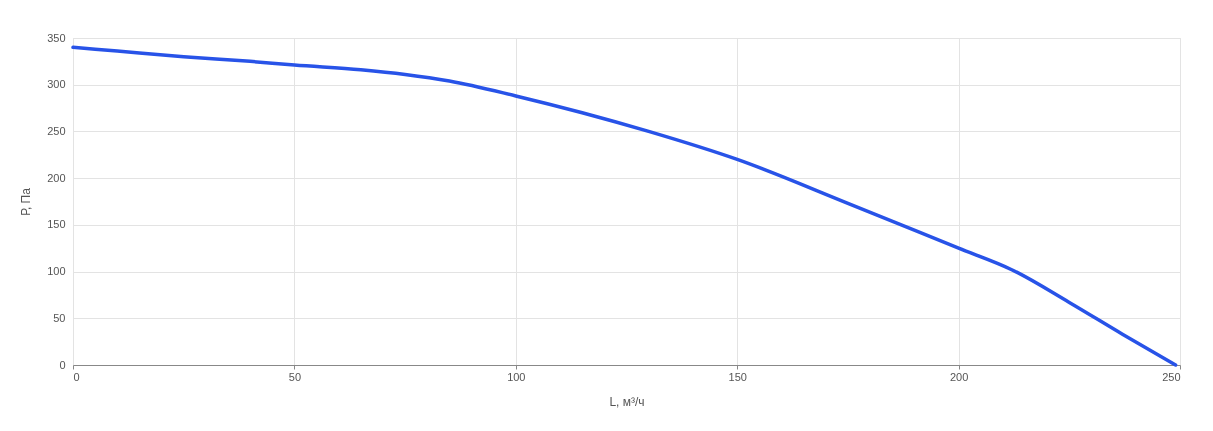 The width and height of the screenshot is (1213, 431). Describe the element at coordinates (627, 401) in the screenshot. I see `x-axis-title: L, м³/ч` at that location.